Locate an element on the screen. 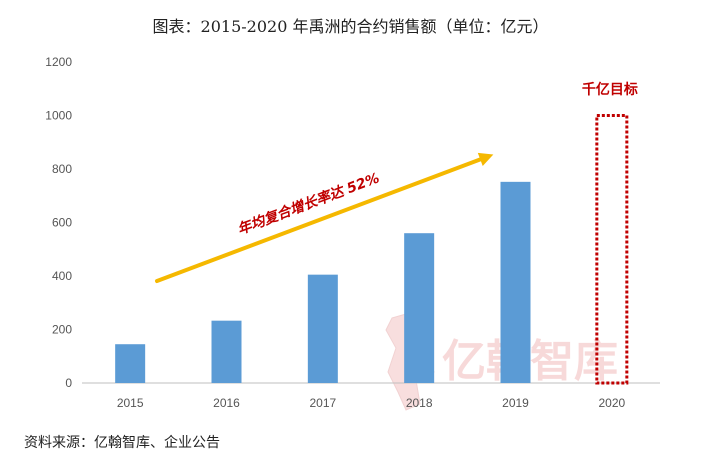 The image size is (701, 470). y-tick-label: 1000 is located at coordinates (58, 116).